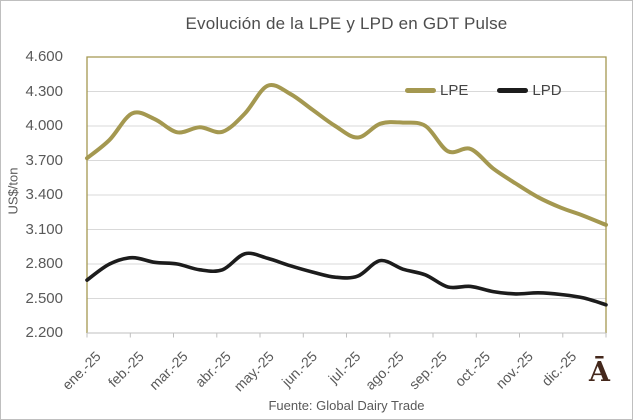 The height and width of the screenshot is (420, 633). Describe the element at coordinates (44, 160) in the screenshot. I see `y-axis-tick-label: 3.700` at that location.